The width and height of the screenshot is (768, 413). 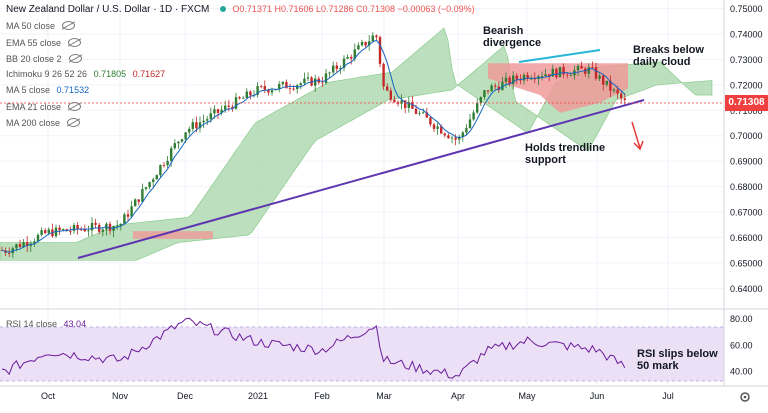 What do you see at coordinates (45, 42) in the screenshot?
I see `indicator-ema55: EMA 55 close` at bounding box center [45, 42].